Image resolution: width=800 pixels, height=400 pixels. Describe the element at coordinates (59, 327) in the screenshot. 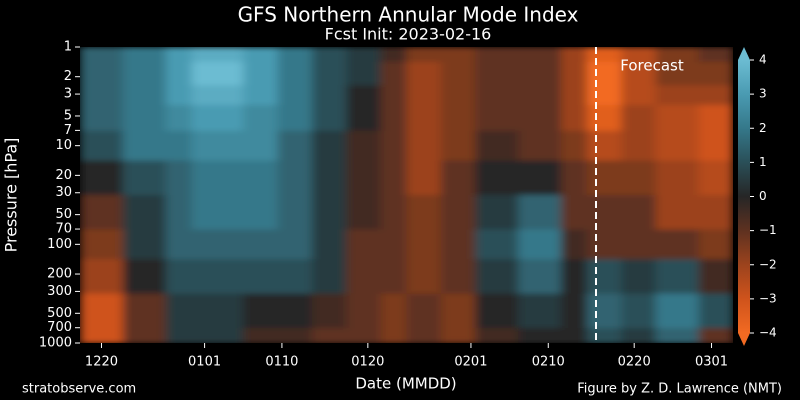

I see `y-tick-label: 700` at that location.